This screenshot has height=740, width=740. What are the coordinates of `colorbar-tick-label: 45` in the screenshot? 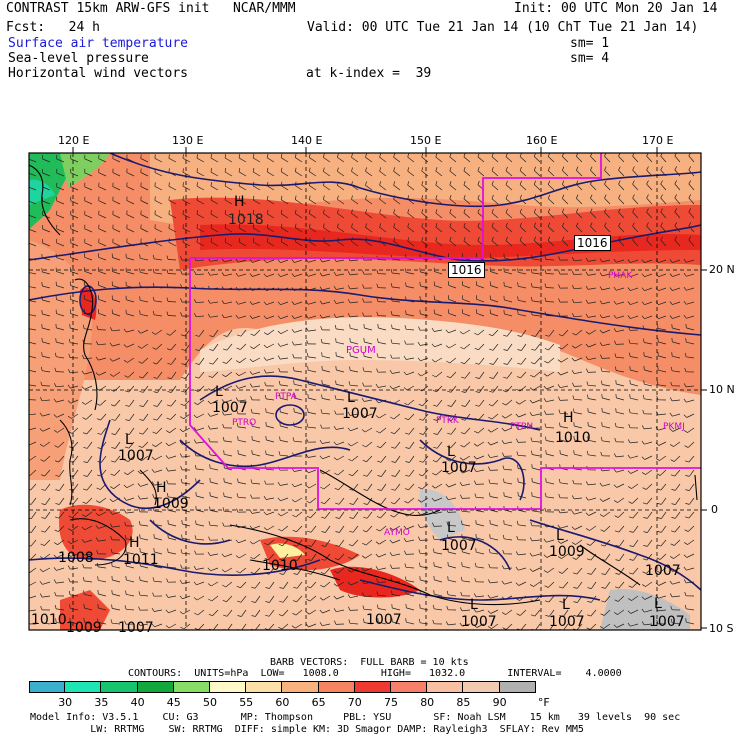 It's located at (173, 702).